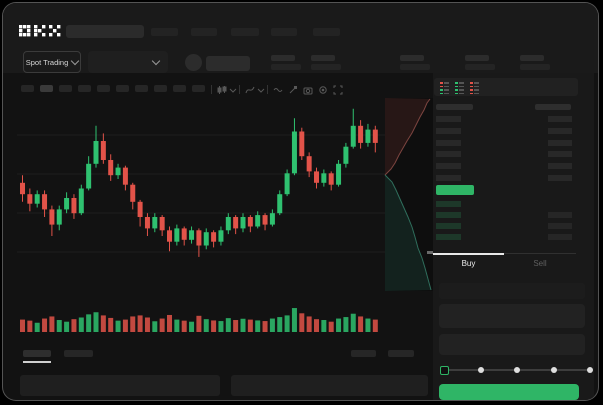 Image resolution: width=603 pixels, height=405 pixels. Describe the element at coordinates (37, 362) in the screenshot. I see `bottom-tab-active-underline` at that location.